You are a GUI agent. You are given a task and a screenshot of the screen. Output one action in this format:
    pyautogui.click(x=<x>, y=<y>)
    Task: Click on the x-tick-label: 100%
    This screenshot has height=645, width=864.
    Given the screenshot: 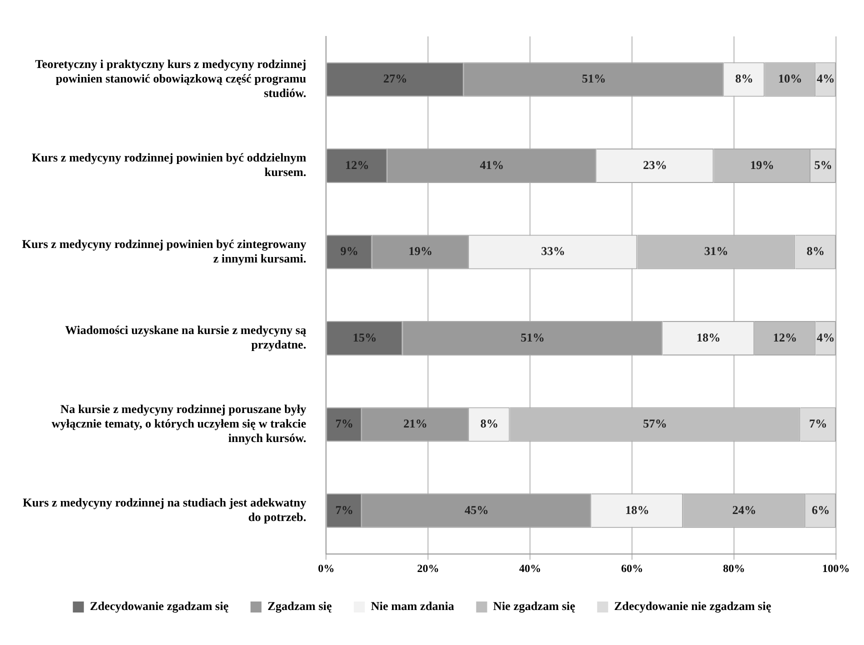 What is the action you would take?
    pyautogui.click(x=836, y=569)
    